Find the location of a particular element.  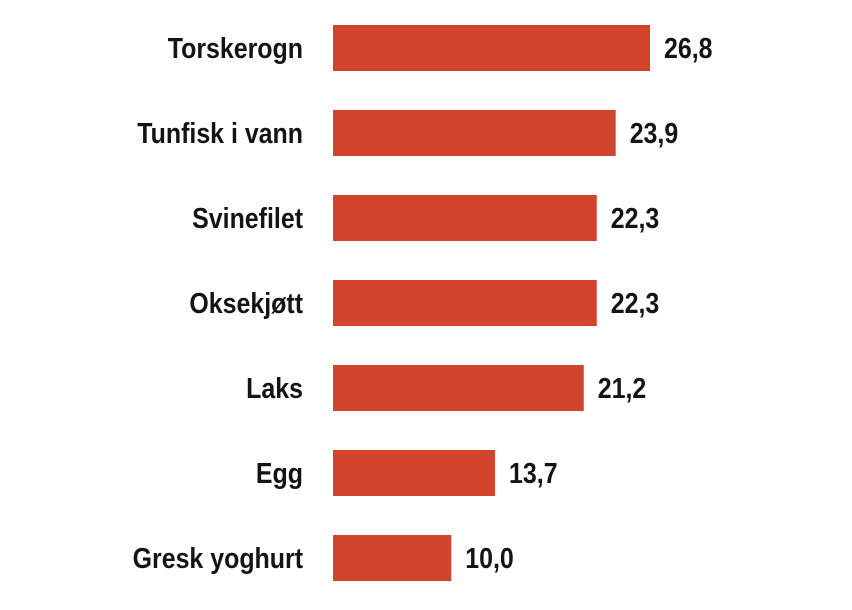

bar-group: Gresk yoghurt 10,0 is located at coordinates (323, 558).